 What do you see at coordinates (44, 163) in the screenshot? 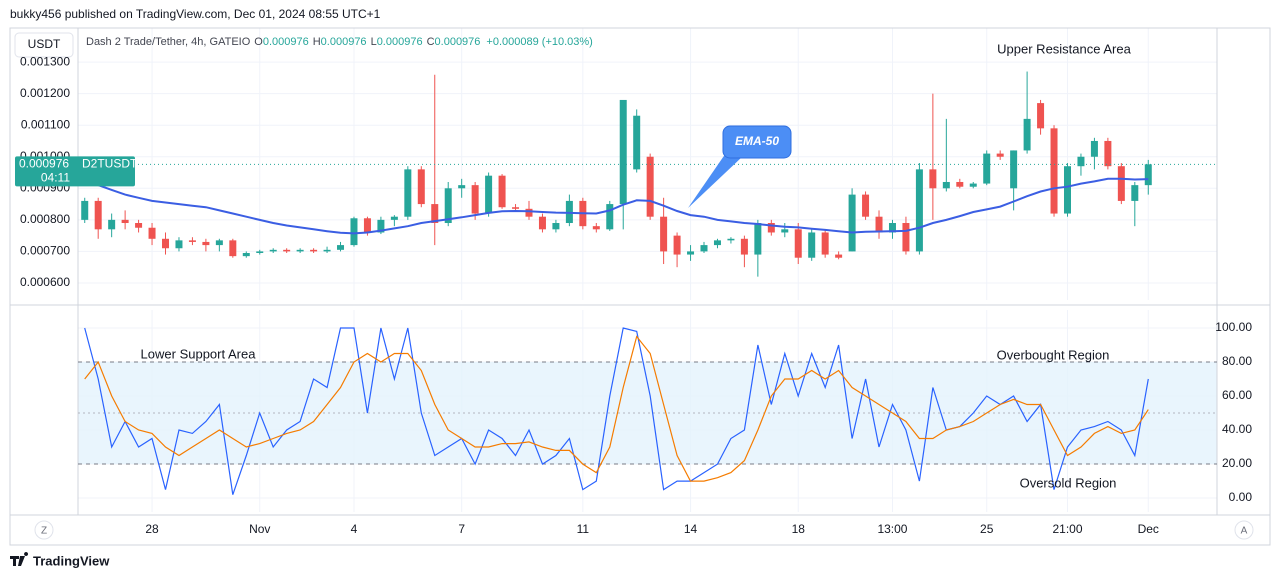
I see `last-price: 0.000976` at bounding box center [44, 163].